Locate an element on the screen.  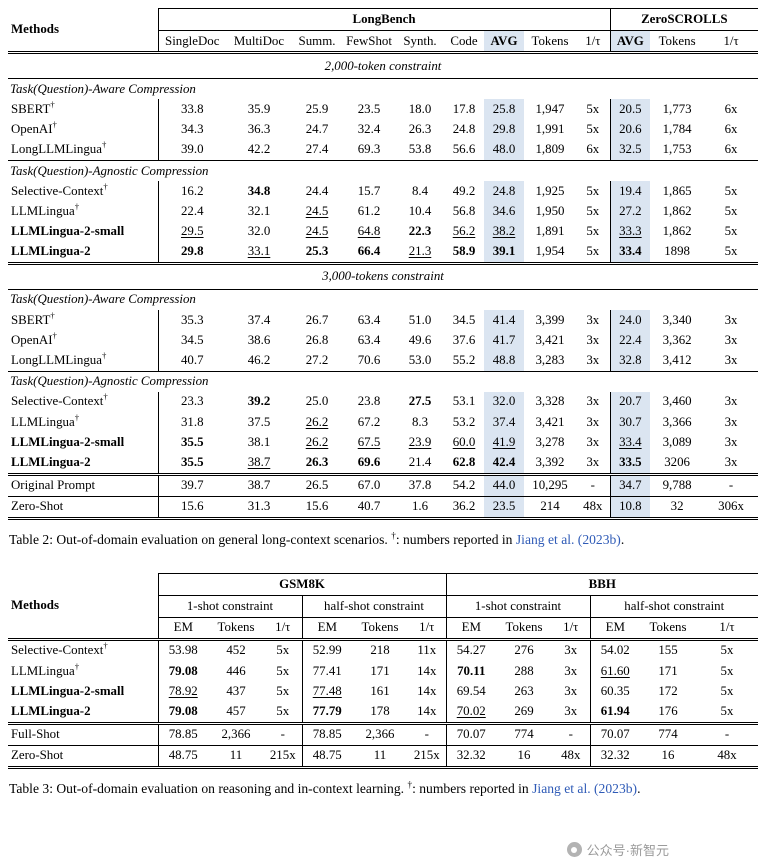
value-cell: 27.2 is located at coordinates (630, 211).